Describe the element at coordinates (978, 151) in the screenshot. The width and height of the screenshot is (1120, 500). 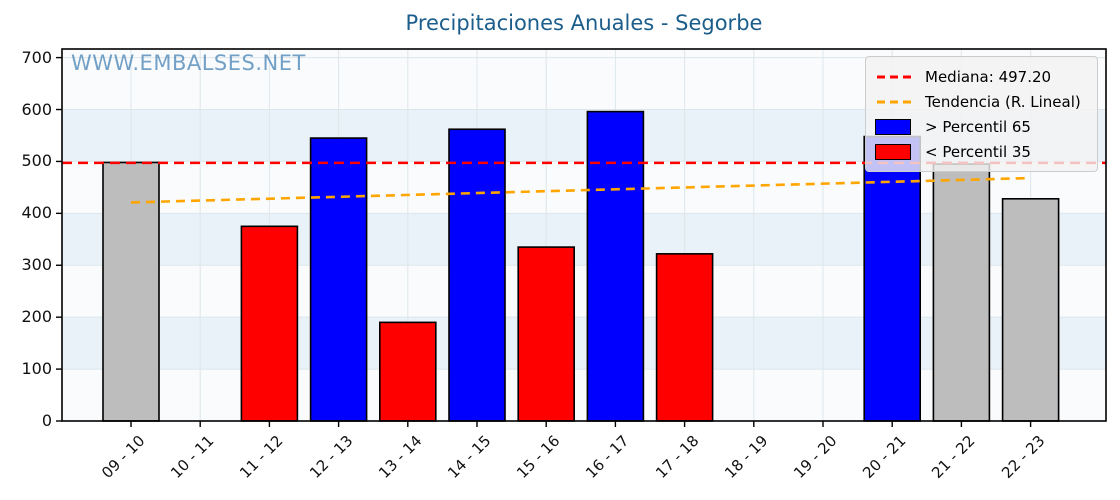
I see `legend-label-percentil35: < Percentil 35` at that location.